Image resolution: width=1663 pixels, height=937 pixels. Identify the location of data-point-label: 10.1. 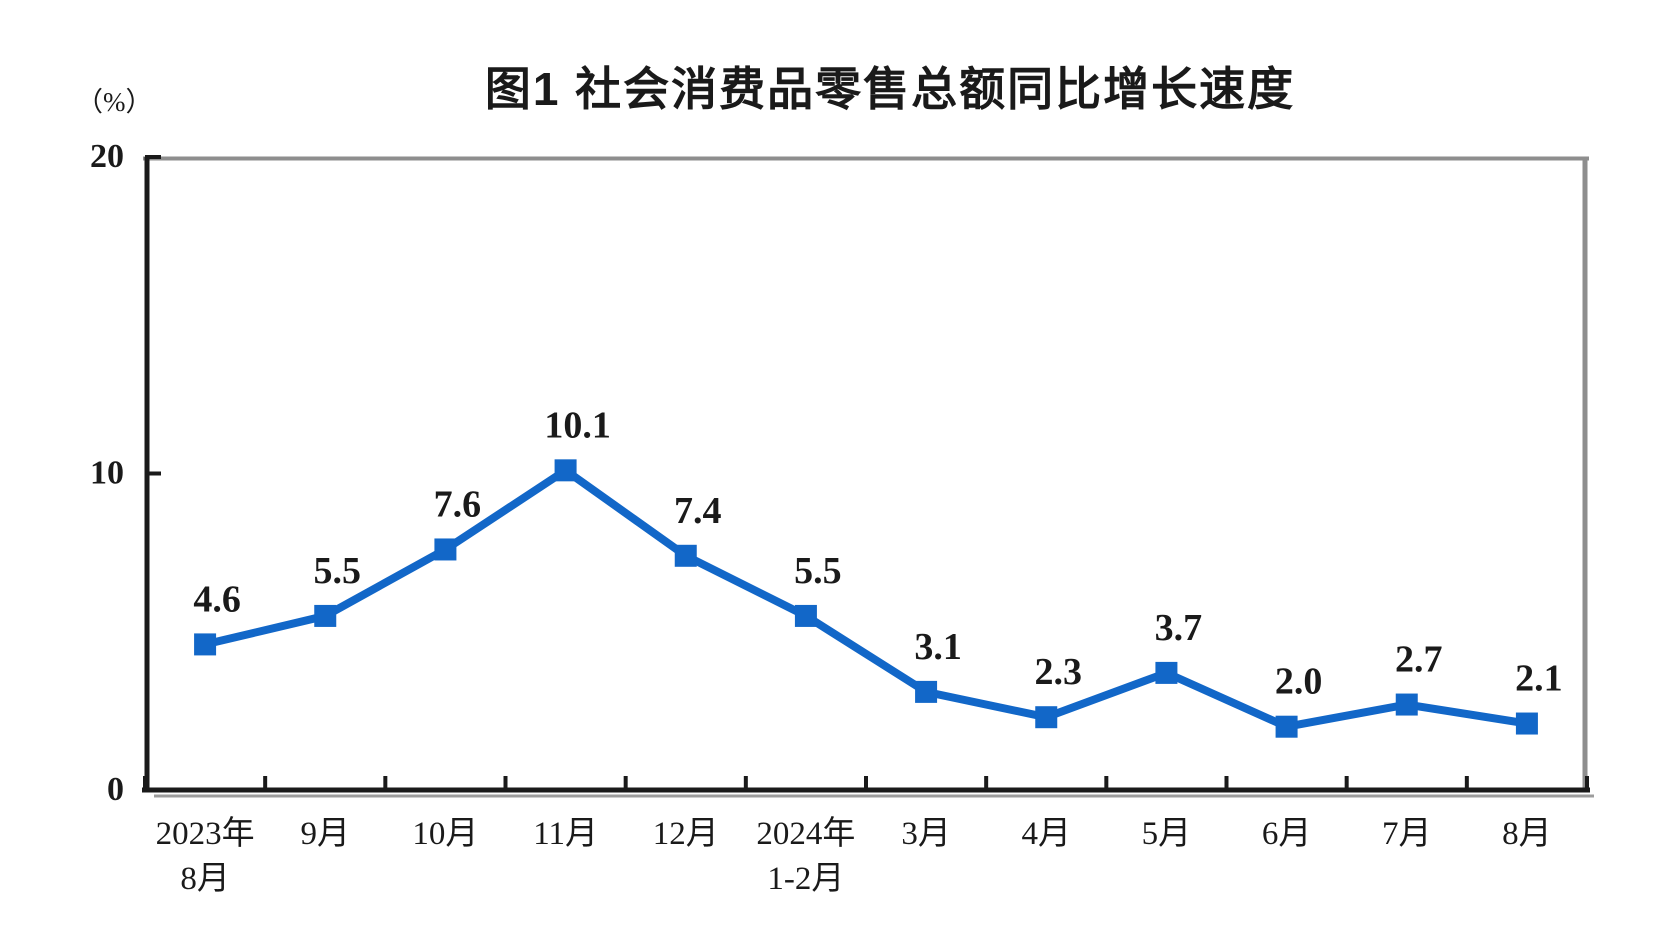
(577, 425).